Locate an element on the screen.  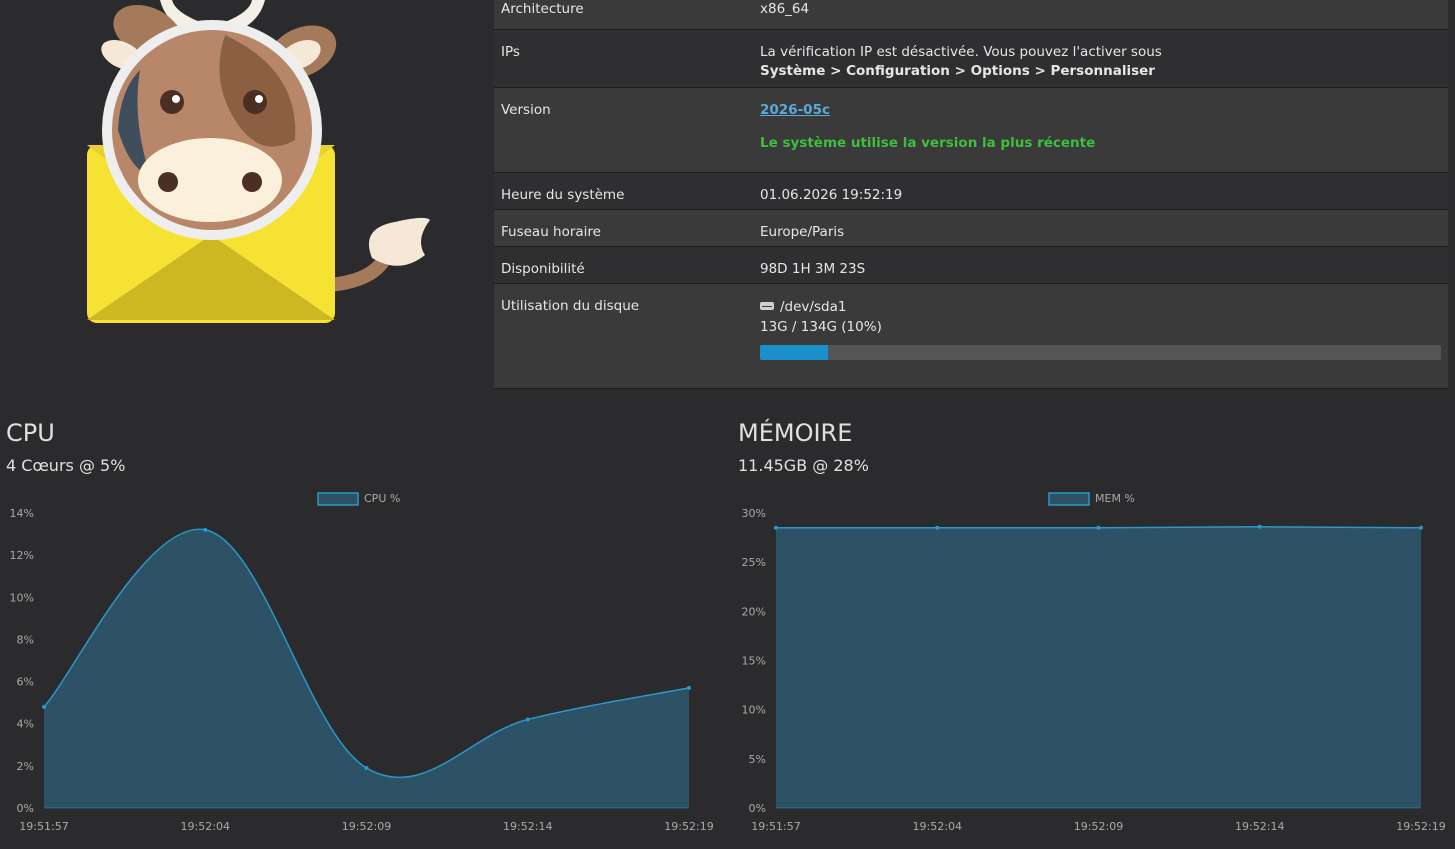
disk-usage-bar-fill is located at coordinates (794, 352).